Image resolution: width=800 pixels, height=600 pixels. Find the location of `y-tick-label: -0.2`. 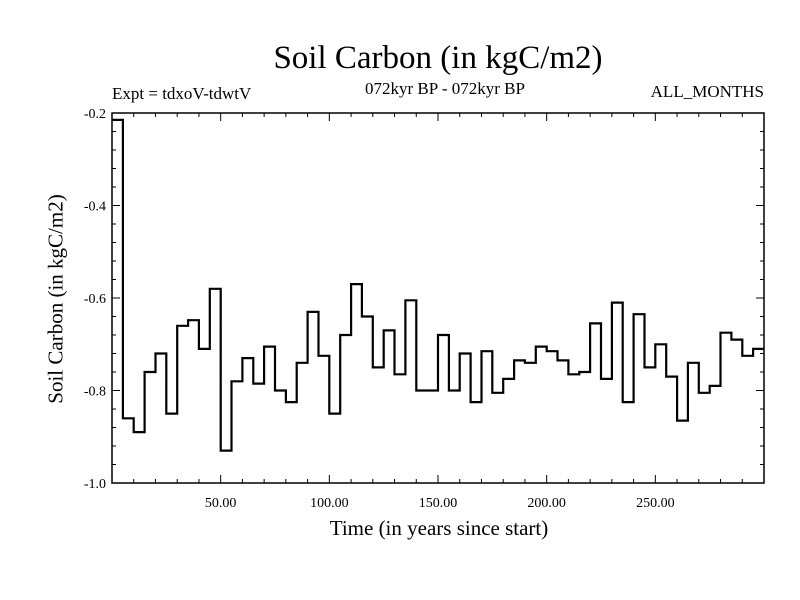

y-tick-label: -0.2 is located at coordinates (95, 114).